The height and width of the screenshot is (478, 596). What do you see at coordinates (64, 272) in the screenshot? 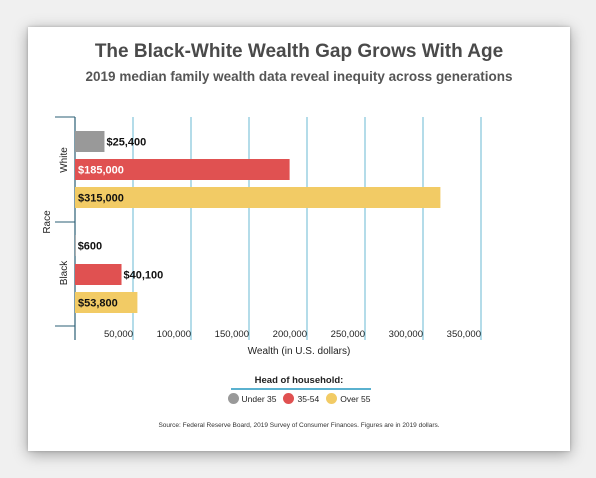
I see `category-label: Black` at bounding box center [64, 272].